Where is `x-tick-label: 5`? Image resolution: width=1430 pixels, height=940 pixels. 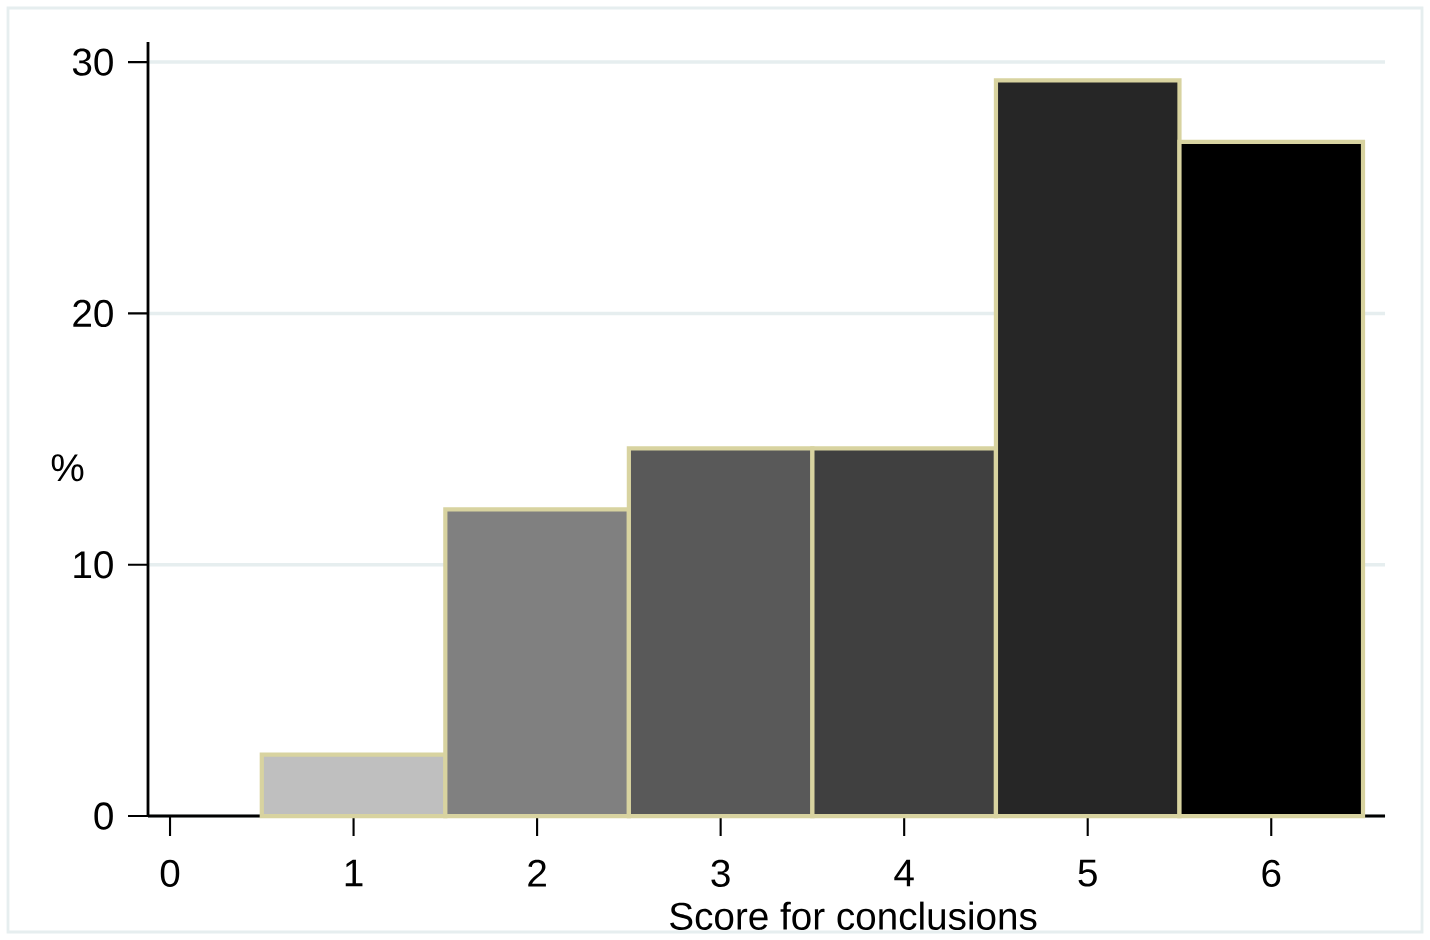
x-tick-label: 5 is located at coordinates (1087, 873).